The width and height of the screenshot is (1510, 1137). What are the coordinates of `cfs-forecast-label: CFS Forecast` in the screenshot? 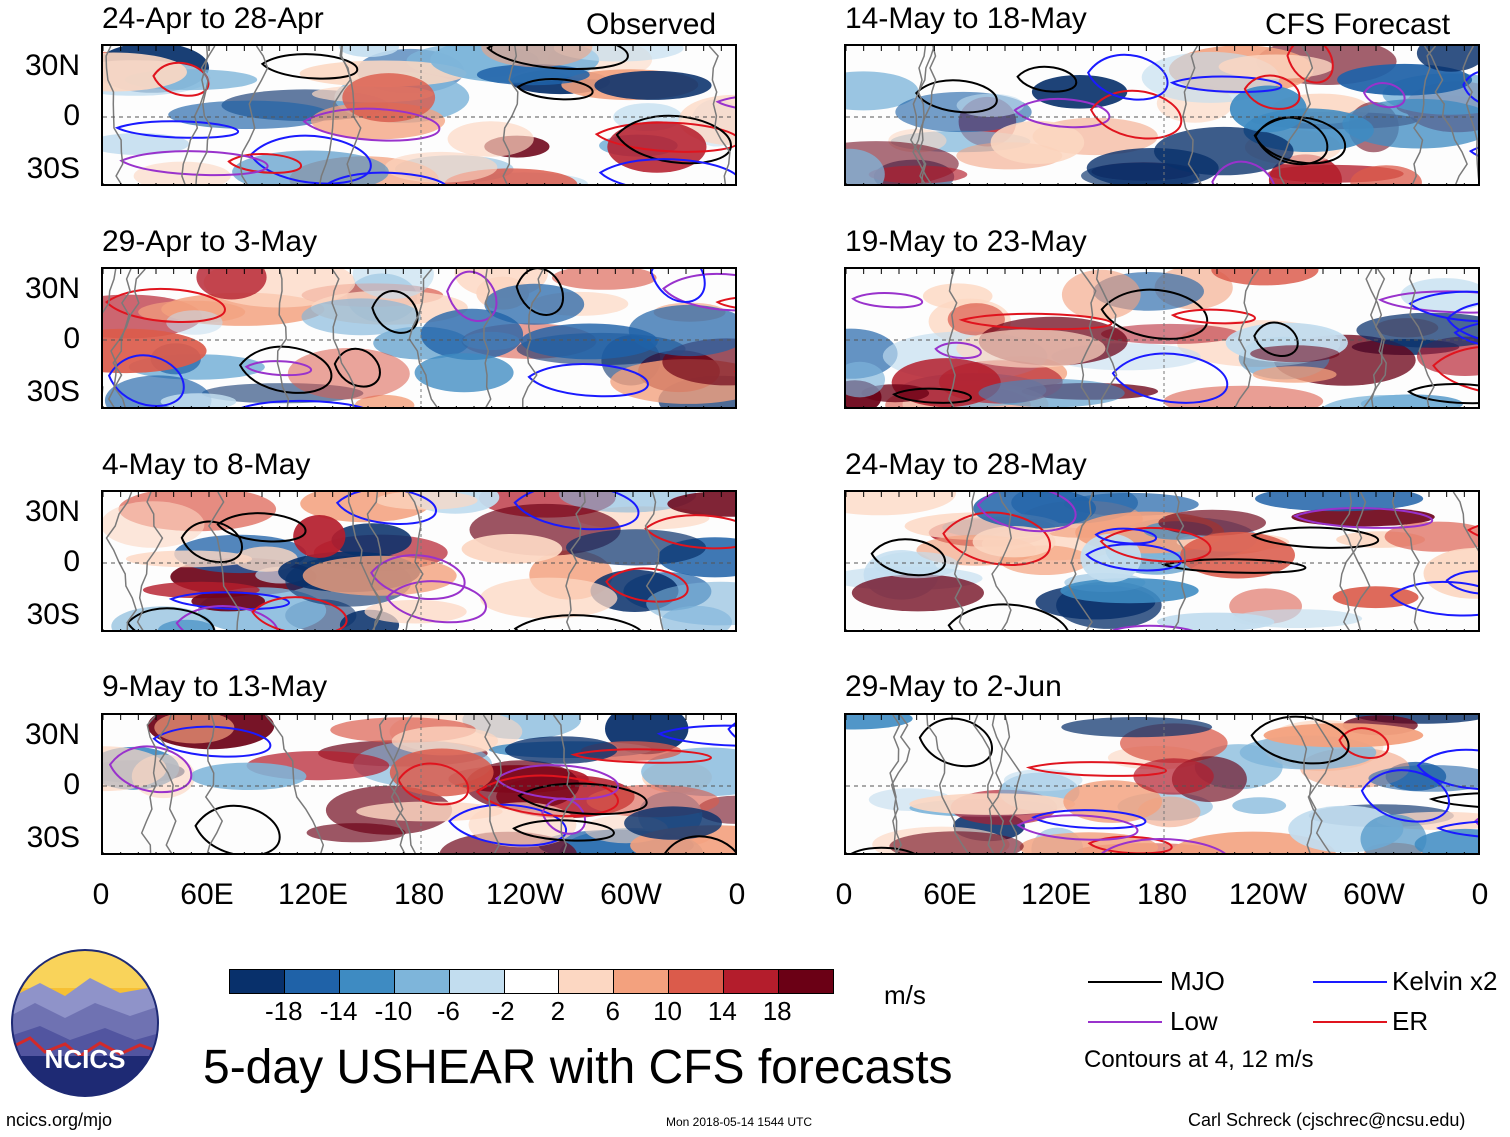 It's located at (1358, 24).